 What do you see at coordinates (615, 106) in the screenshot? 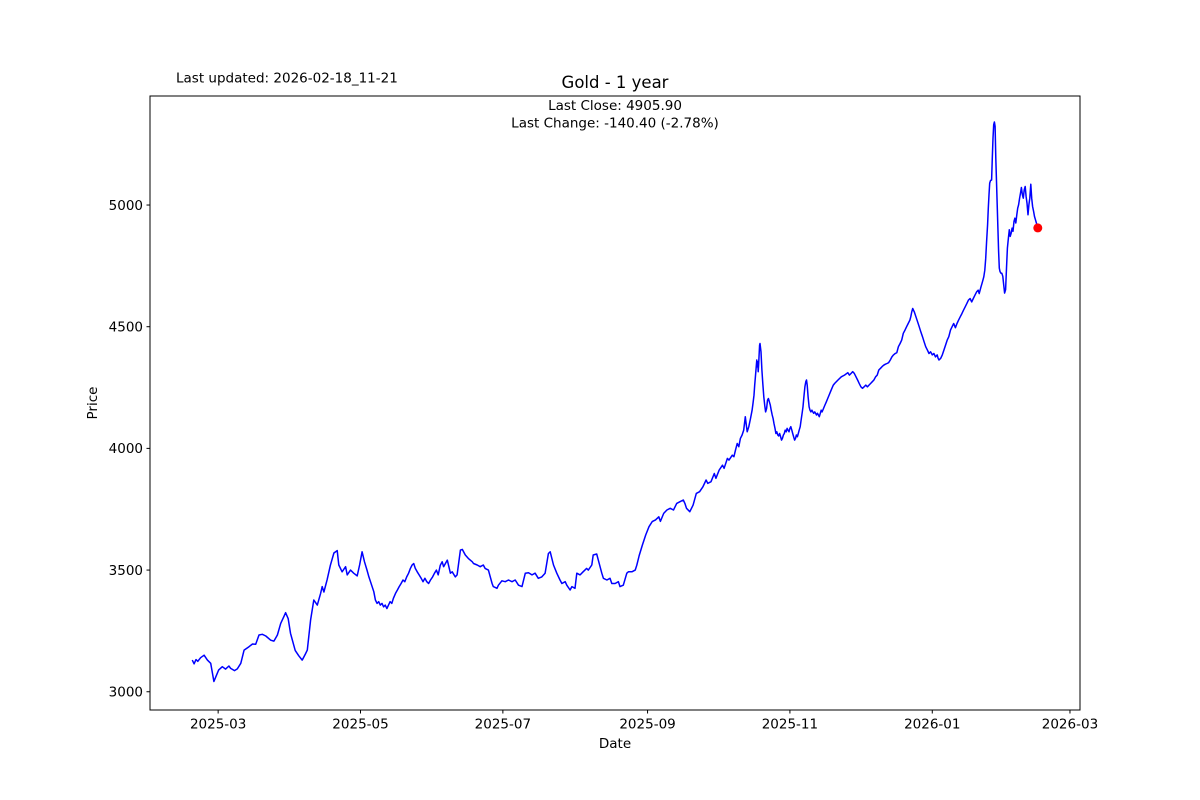
I see `last-close-annotation: Last Close: 4905.90` at bounding box center [615, 106].